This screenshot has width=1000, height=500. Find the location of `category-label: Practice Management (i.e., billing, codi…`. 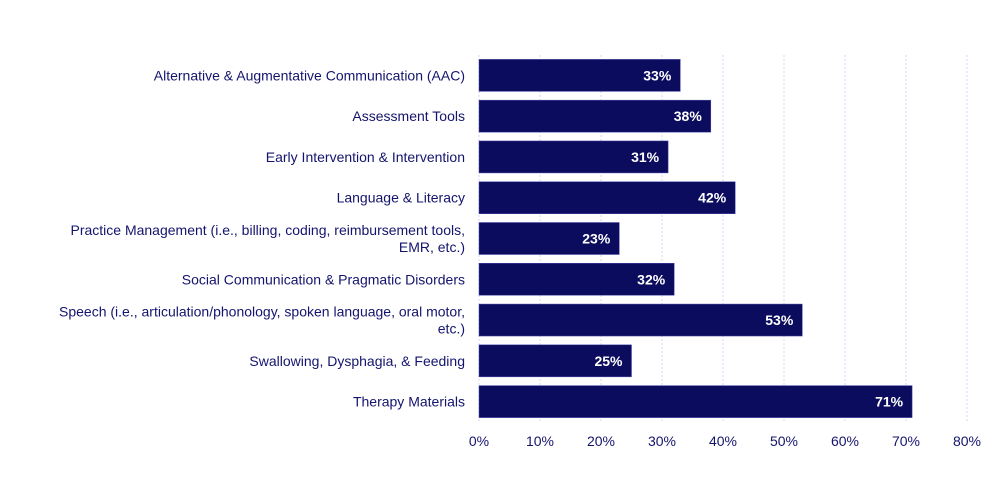

category-label: Practice Management (i.e., billing, codi… is located at coordinates (267, 230).